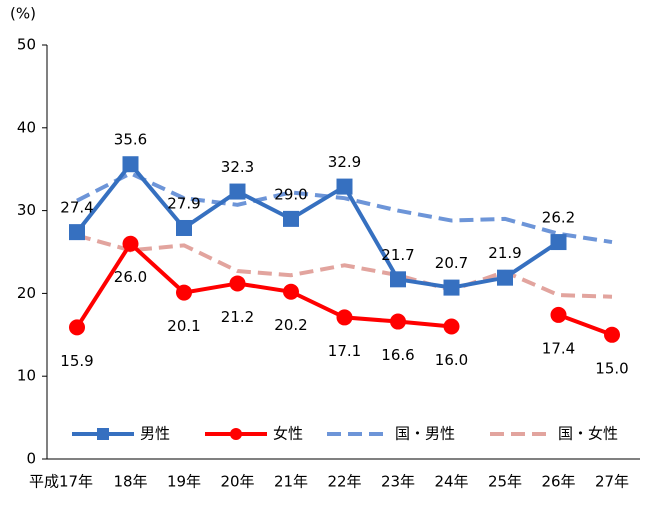  Describe the element at coordinates (130, 277) in the screenshot. I see `data-label: 26.0` at that location.